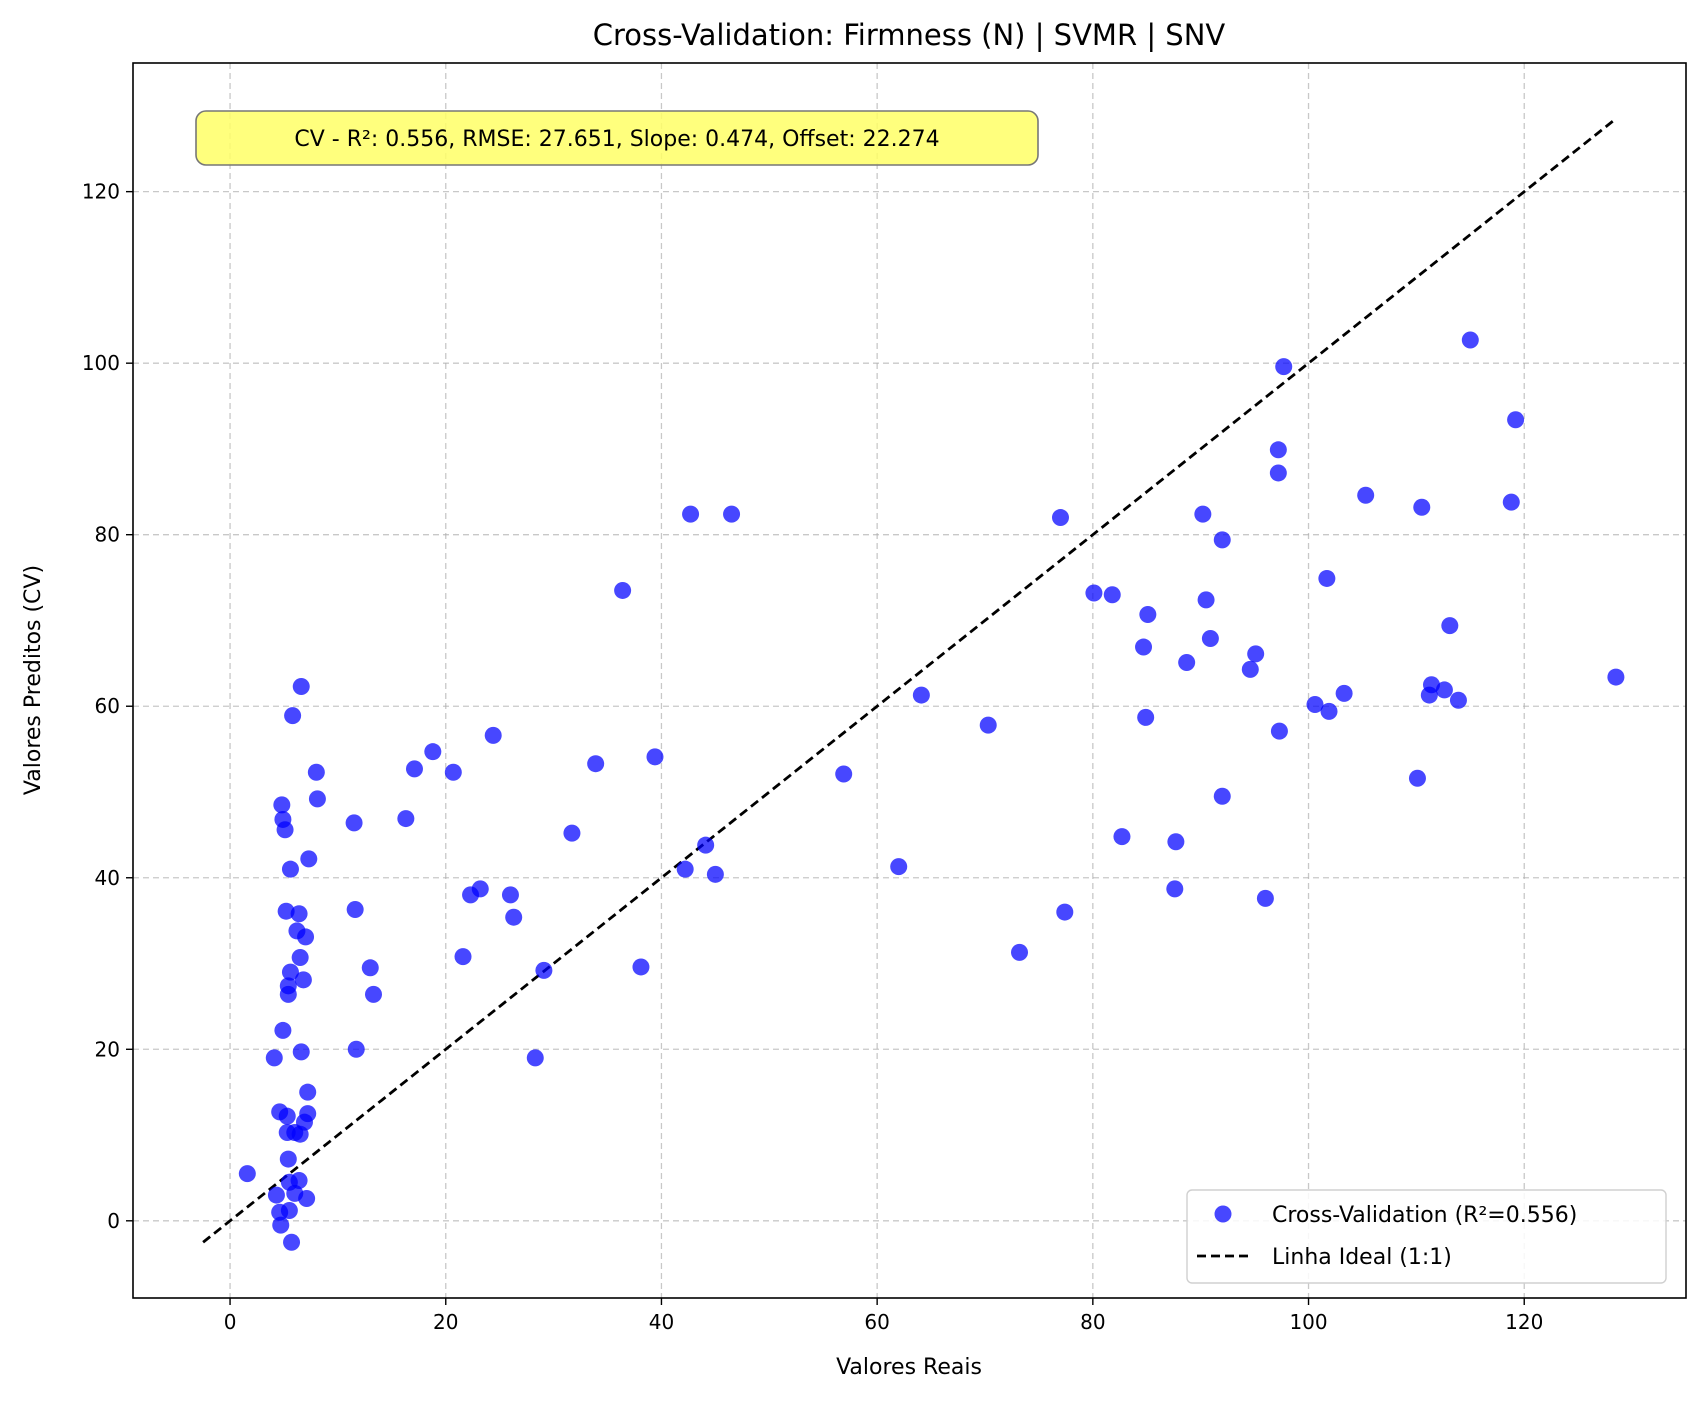  I want to click on legend-label-ideal-line: Linha Ideal (1:1), so click(1362, 1257).